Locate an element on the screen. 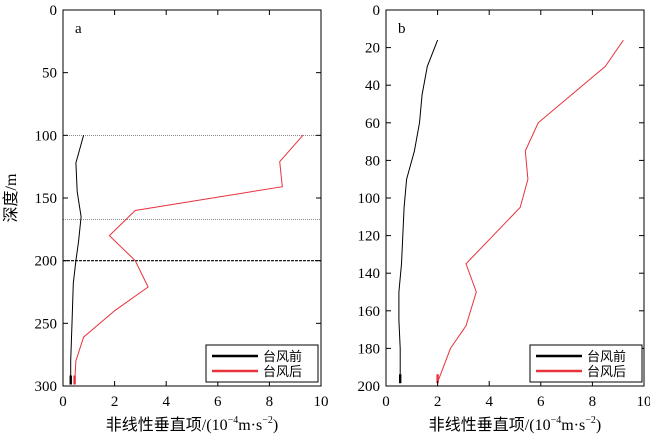  pb-x-tick-label-4: 8 is located at coordinates (593, 402).